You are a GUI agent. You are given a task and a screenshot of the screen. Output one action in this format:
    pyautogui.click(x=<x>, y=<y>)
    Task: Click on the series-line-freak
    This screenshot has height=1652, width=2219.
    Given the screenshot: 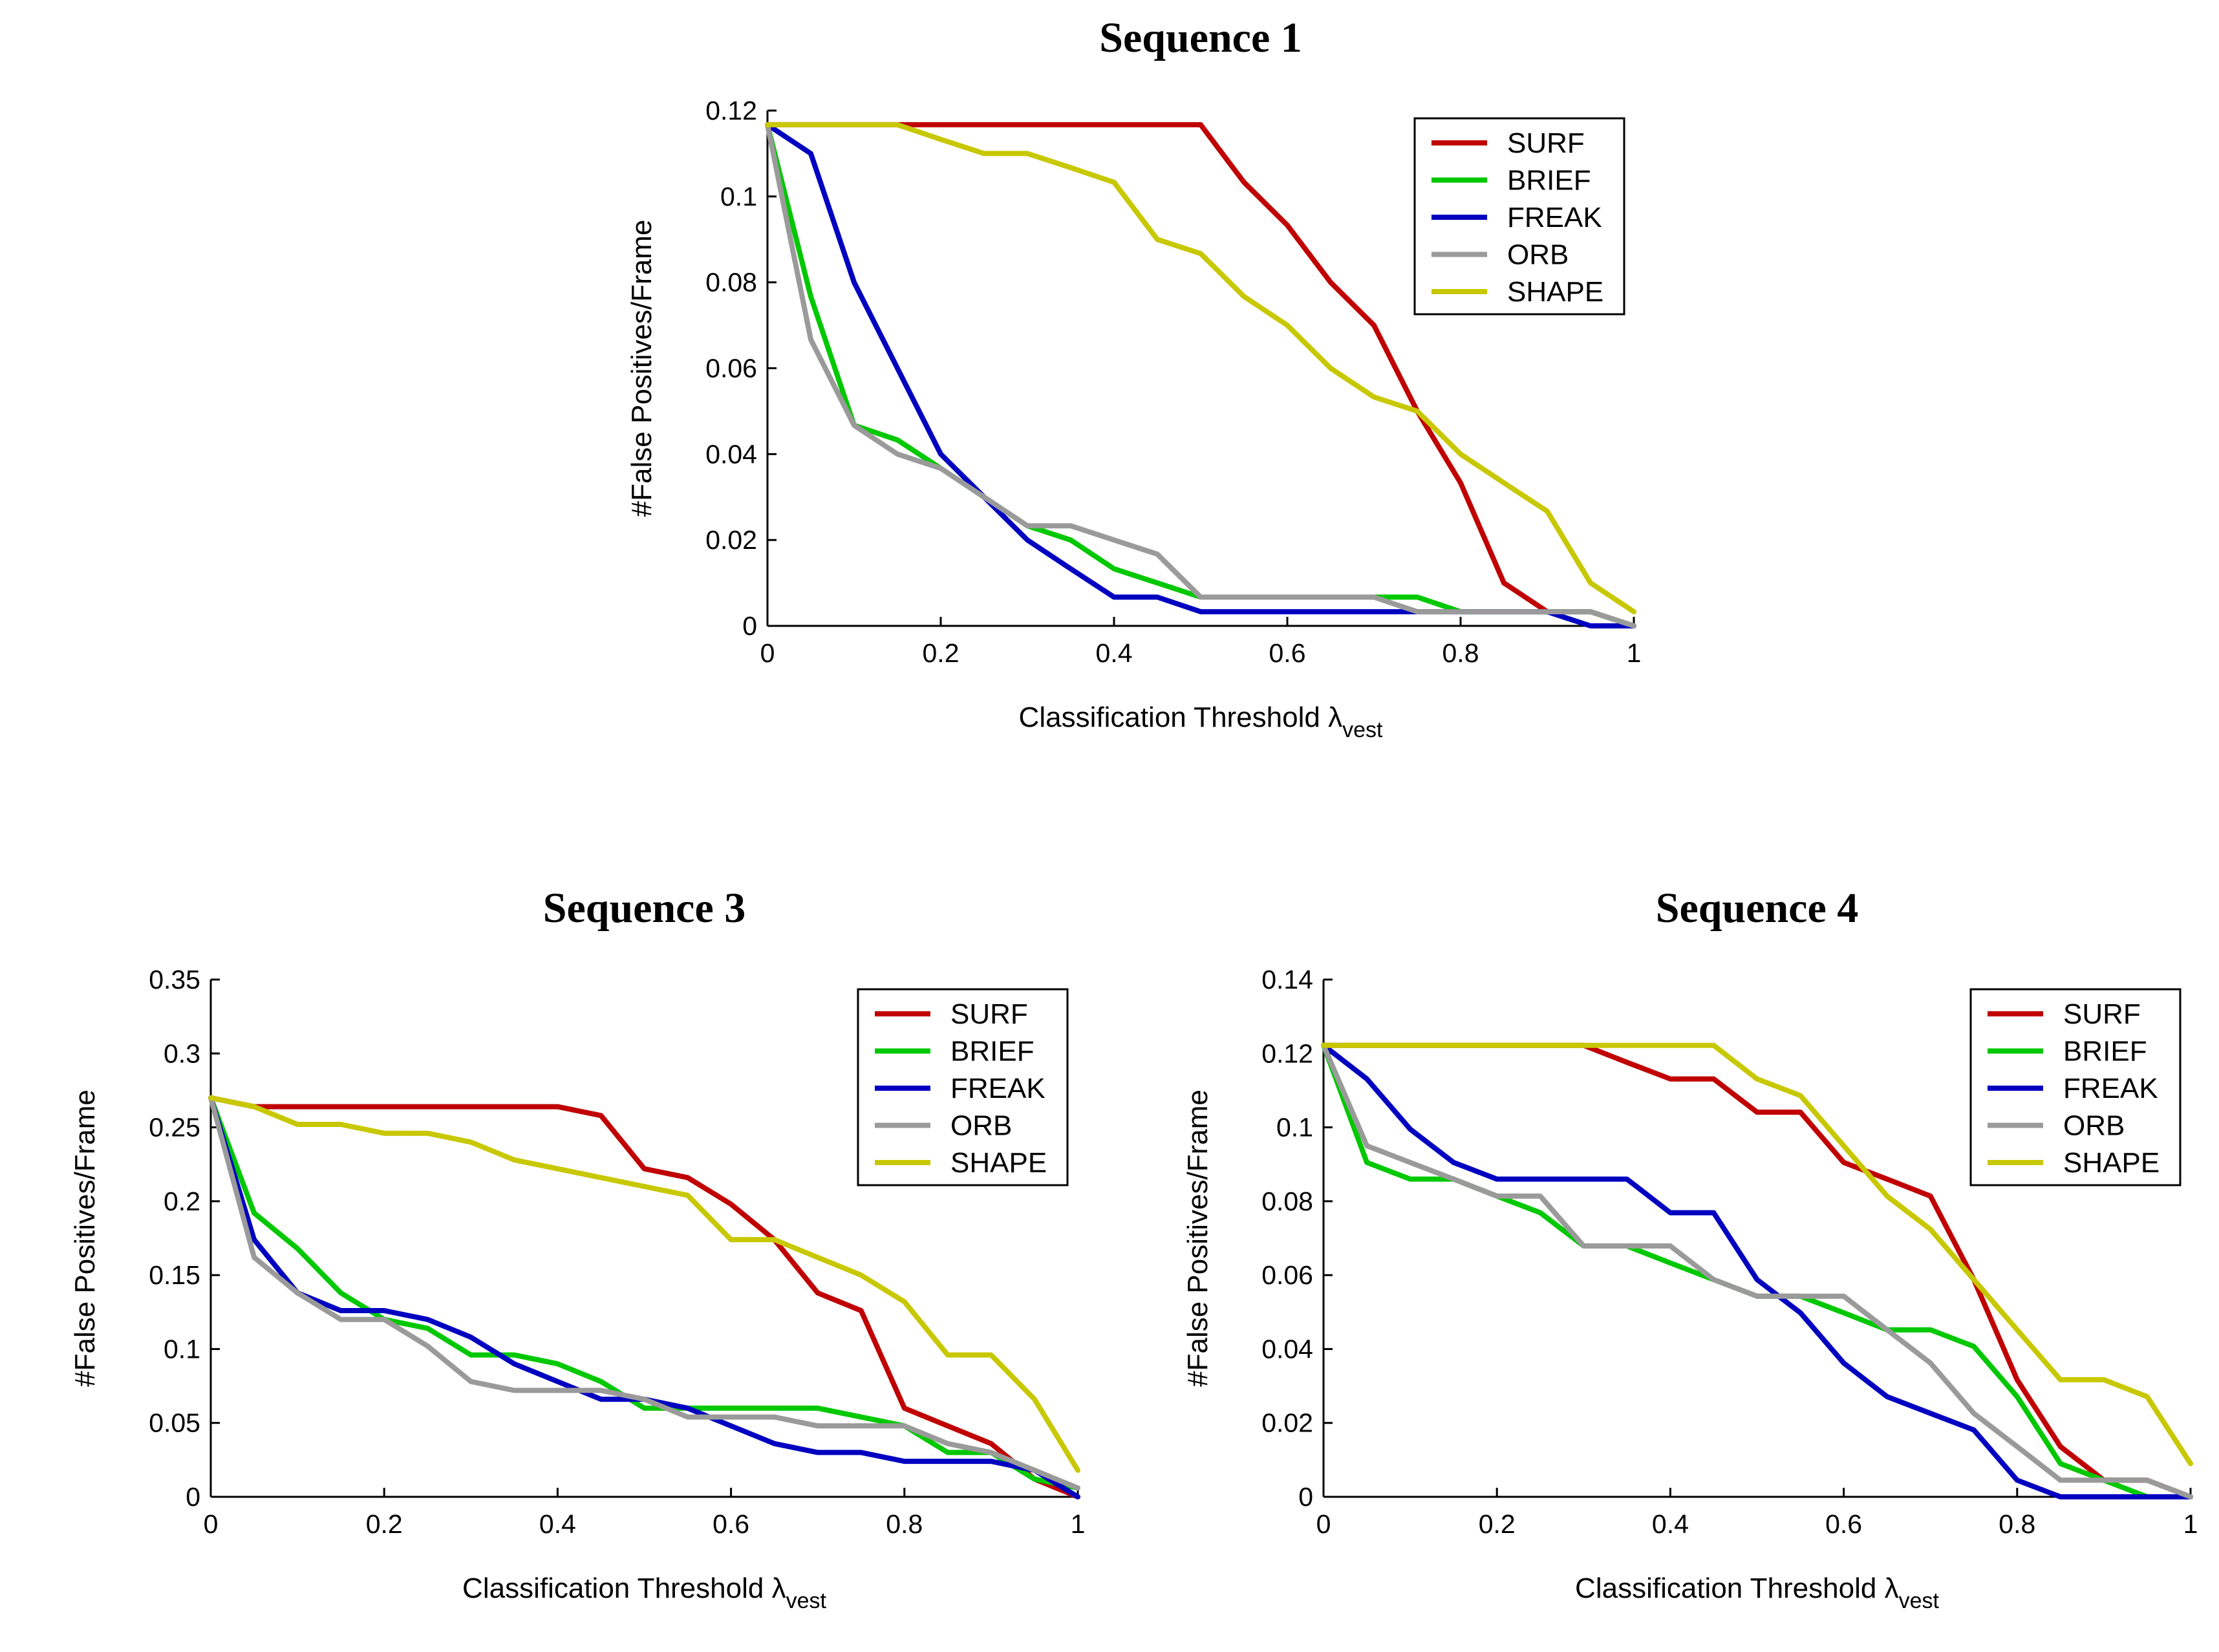 What is the action you would take?
    pyautogui.click(x=1757, y=1271)
    